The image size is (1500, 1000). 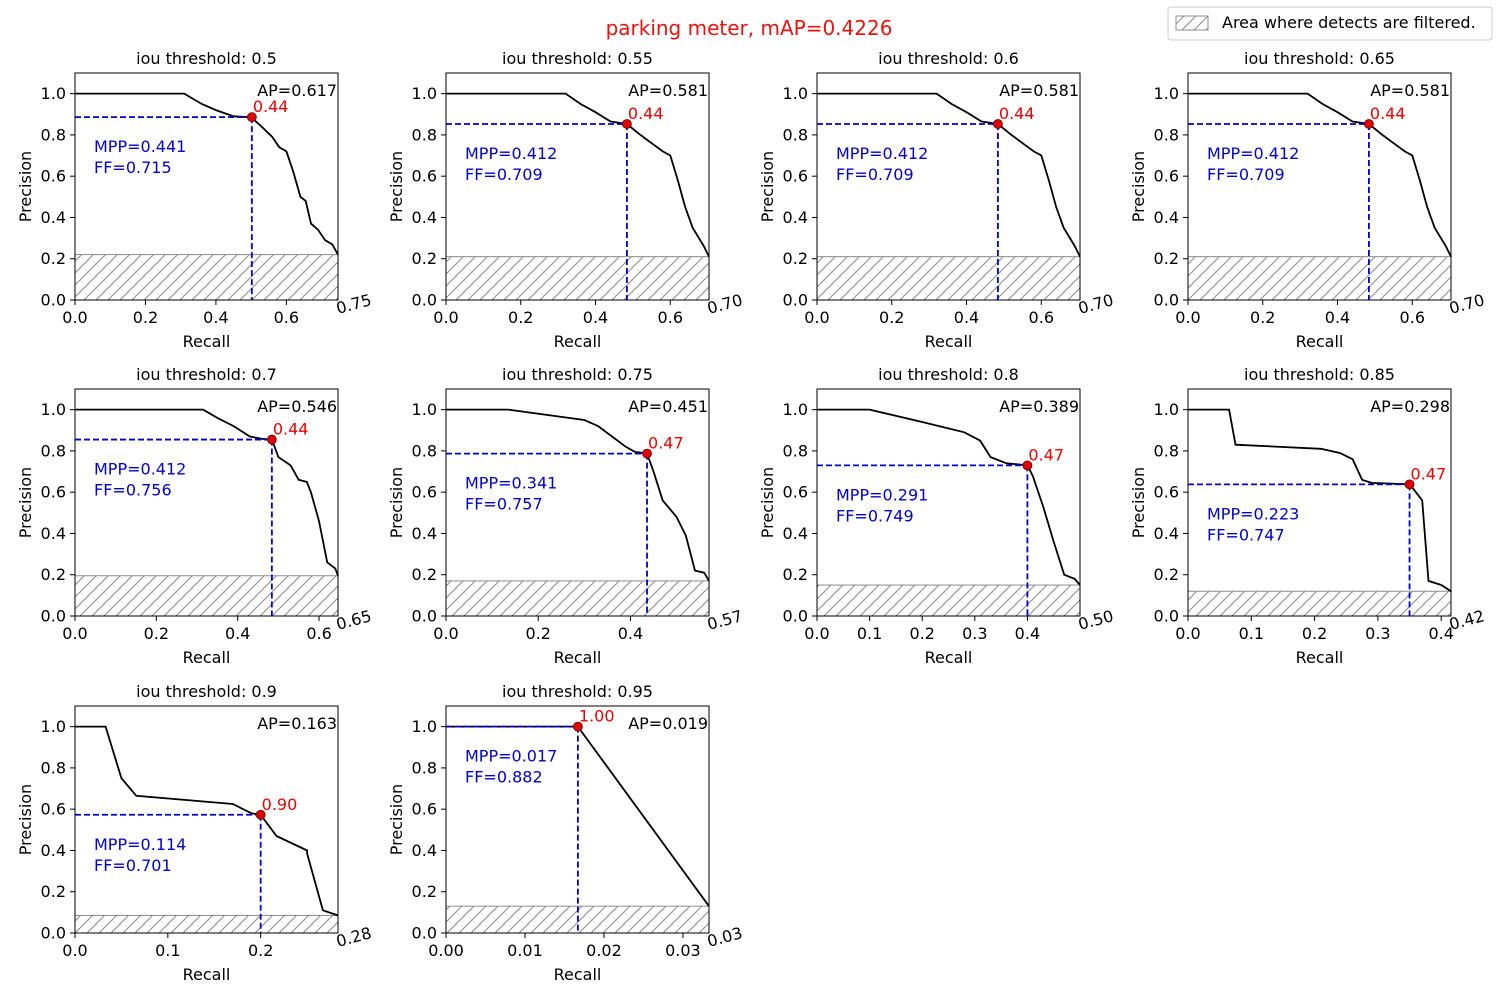 What do you see at coordinates (749, 28) in the screenshot?
I see `figure-title: parking meter, mAP=0.4226` at bounding box center [749, 28].